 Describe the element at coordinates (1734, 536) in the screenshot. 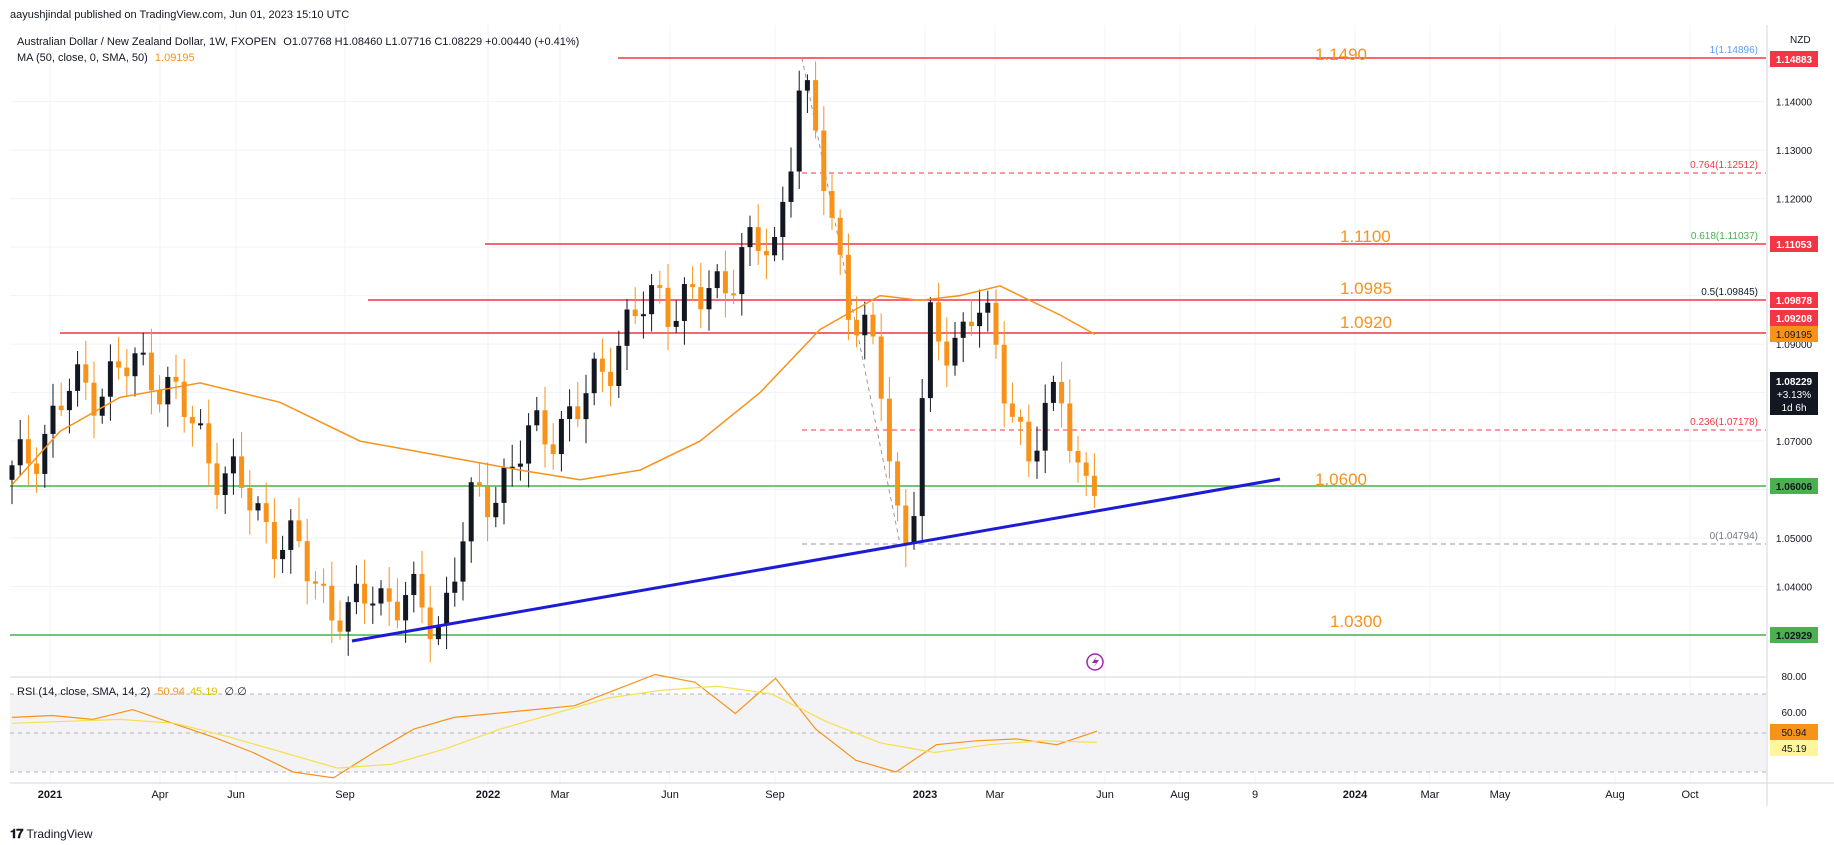

I see `fib-label-0: 0(1.04794)` at that location.